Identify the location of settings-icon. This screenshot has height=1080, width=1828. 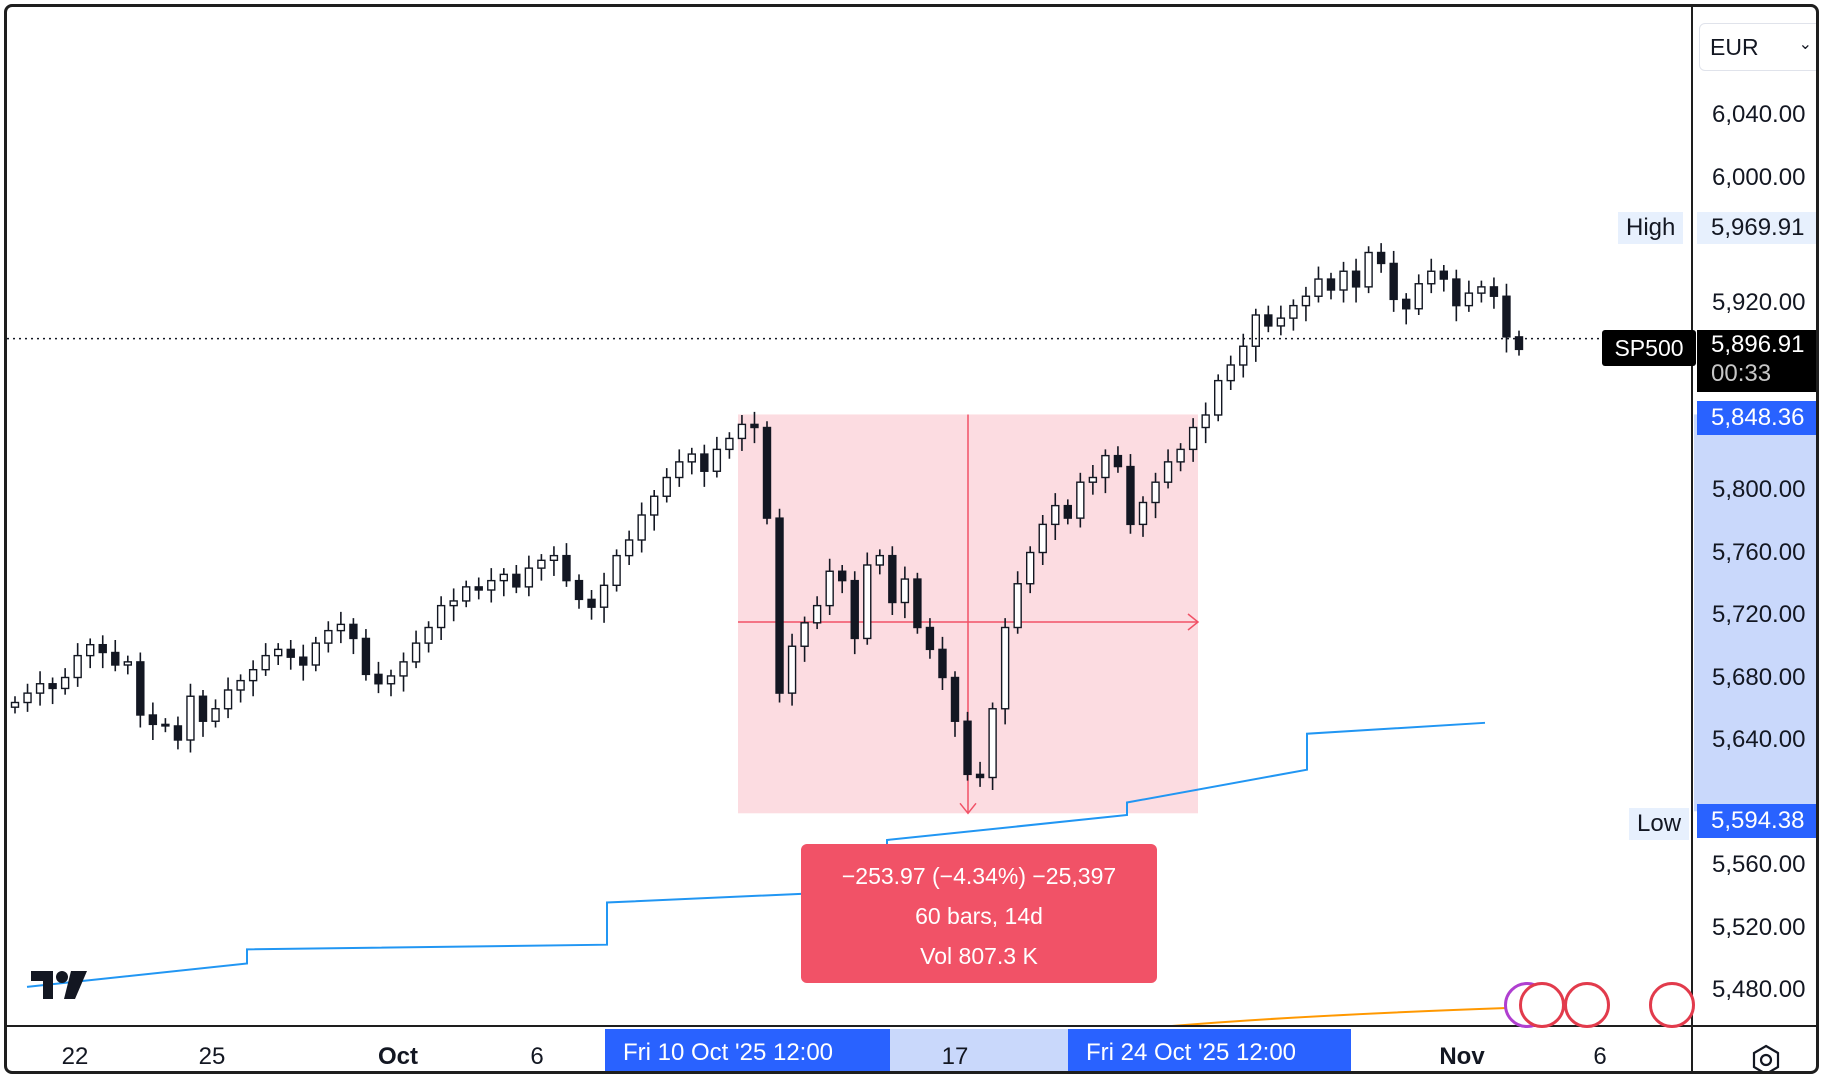
(1766, 1057).